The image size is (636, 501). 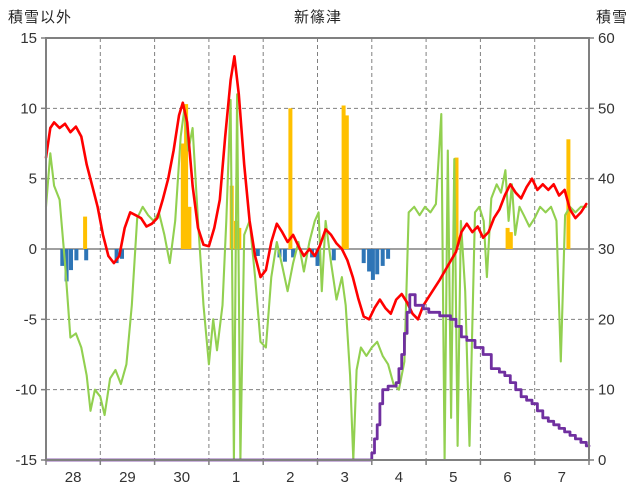 I want to click on x-axis-tick-label: 28, so click(x=73, y=477).